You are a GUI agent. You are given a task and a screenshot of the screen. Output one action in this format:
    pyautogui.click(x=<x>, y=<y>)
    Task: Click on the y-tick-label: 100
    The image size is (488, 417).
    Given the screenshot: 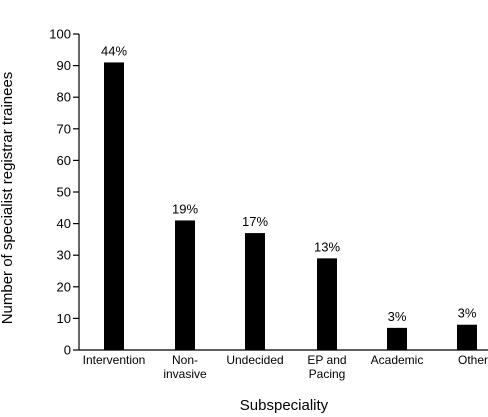 What is the action you would take?
    pyautogui.click(x=60, y=34)
    